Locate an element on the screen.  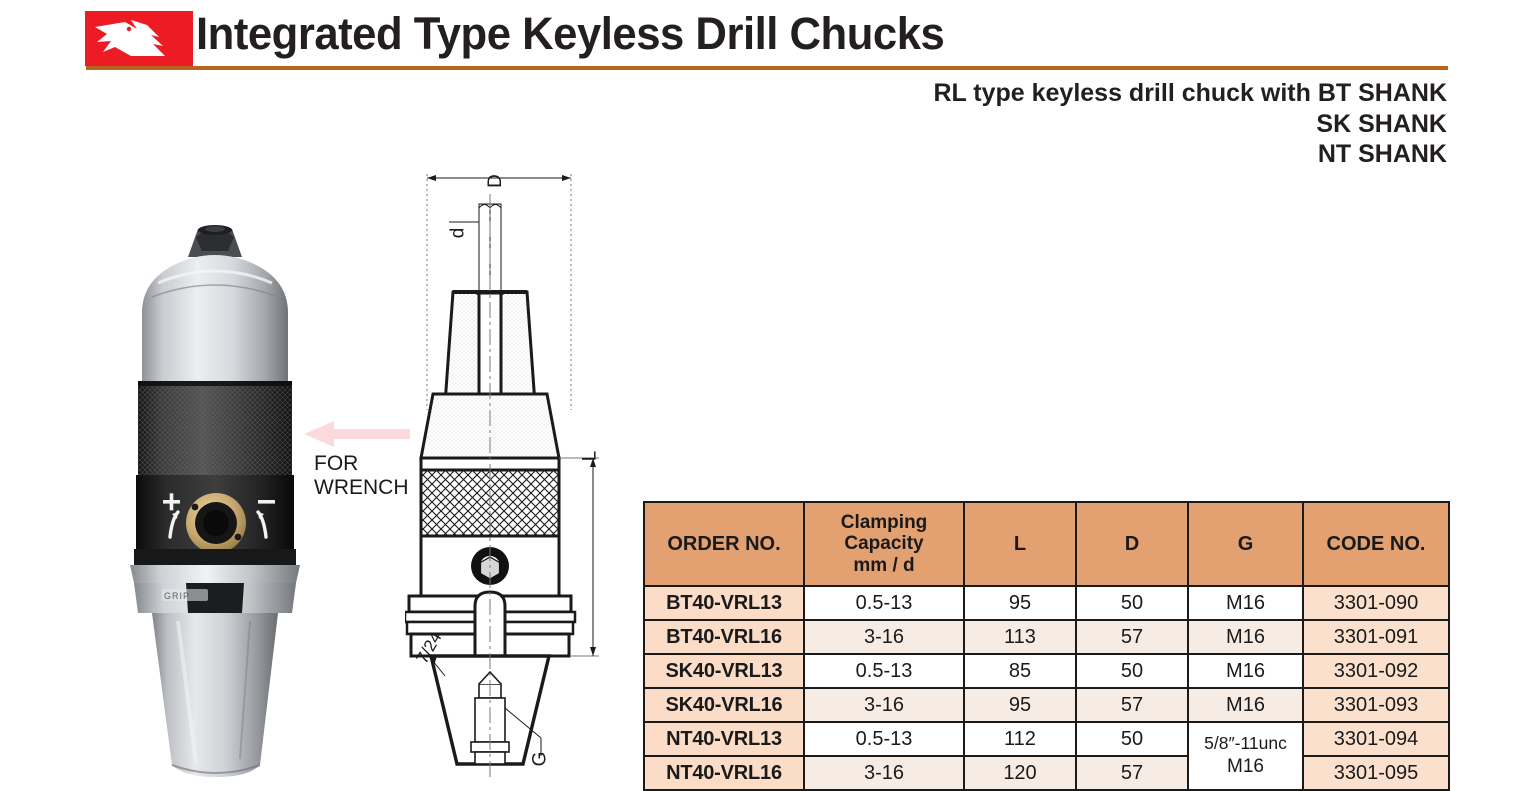
table-row: SK40-VRL16 3-16 95 57 M16 3301-093 is located at coordinates (1046, 705).